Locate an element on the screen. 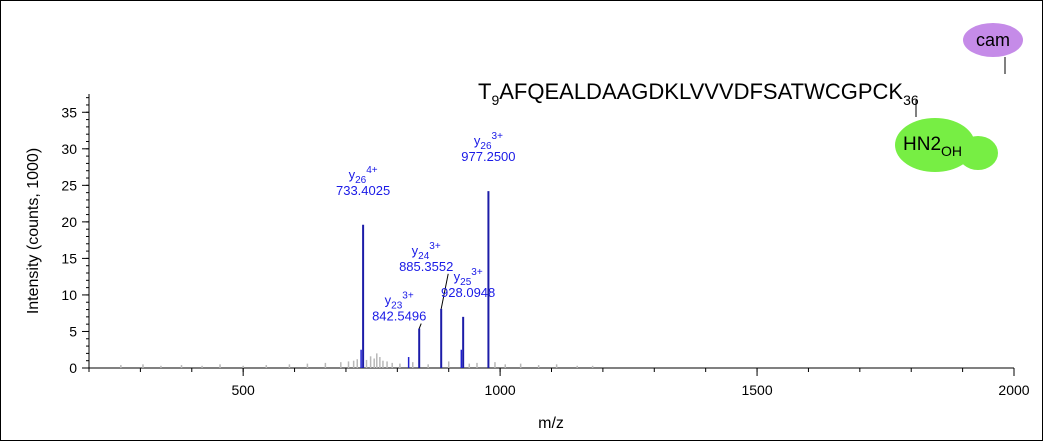  cam-blob is located at coordinates (993, 40).